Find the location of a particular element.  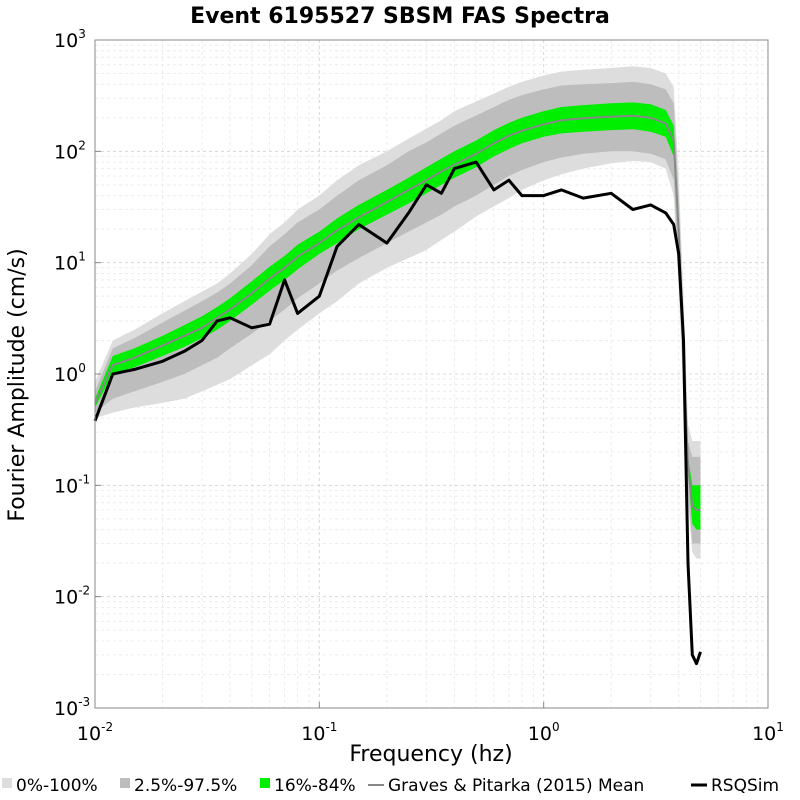

y-tick-label: 10⁰ is located at coordinates (70, 373).